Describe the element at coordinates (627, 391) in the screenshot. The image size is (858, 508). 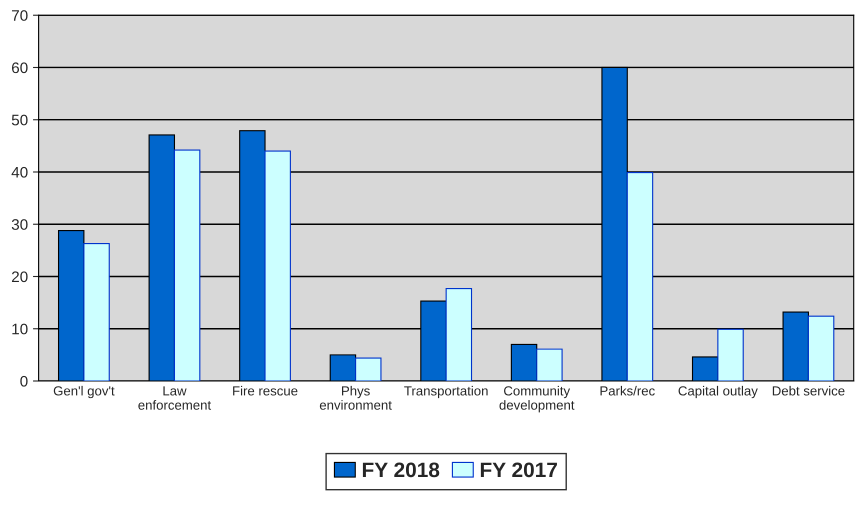
I see `x-tick-label: Parks/rec` at that location.